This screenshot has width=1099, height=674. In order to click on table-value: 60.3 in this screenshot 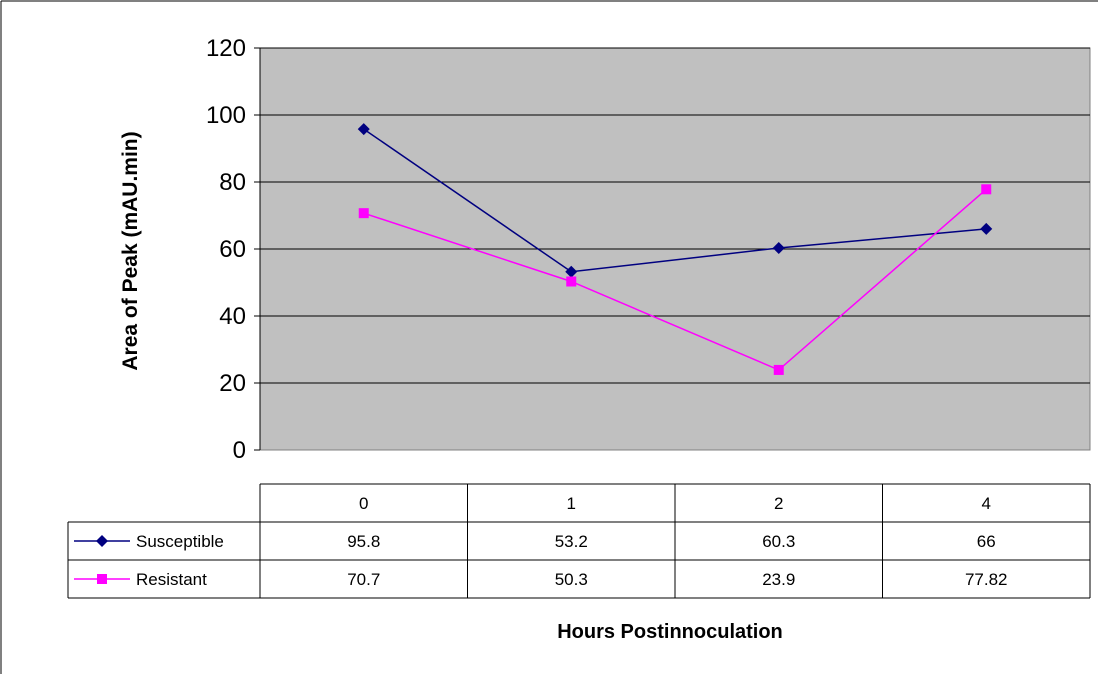, I will do `click(778, 541)`.